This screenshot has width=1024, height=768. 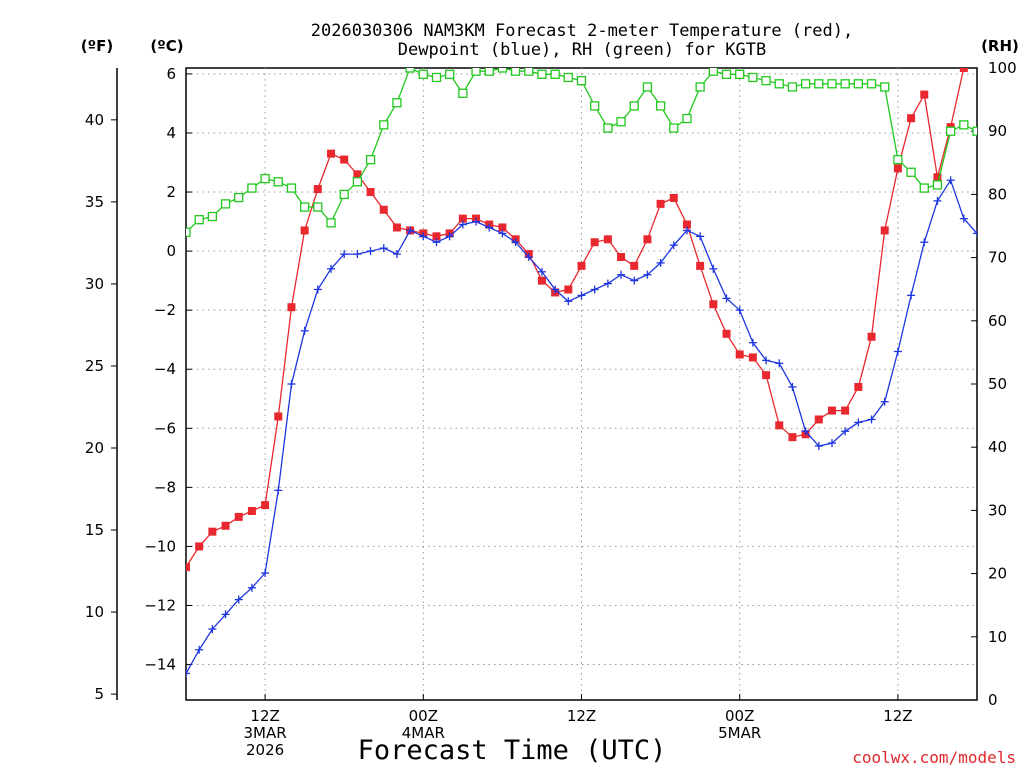 What do you see at coordinates (934, 757) in the screenshot?
I see `credit-text: coolwx.com/models` at bounding box center [934, 757].